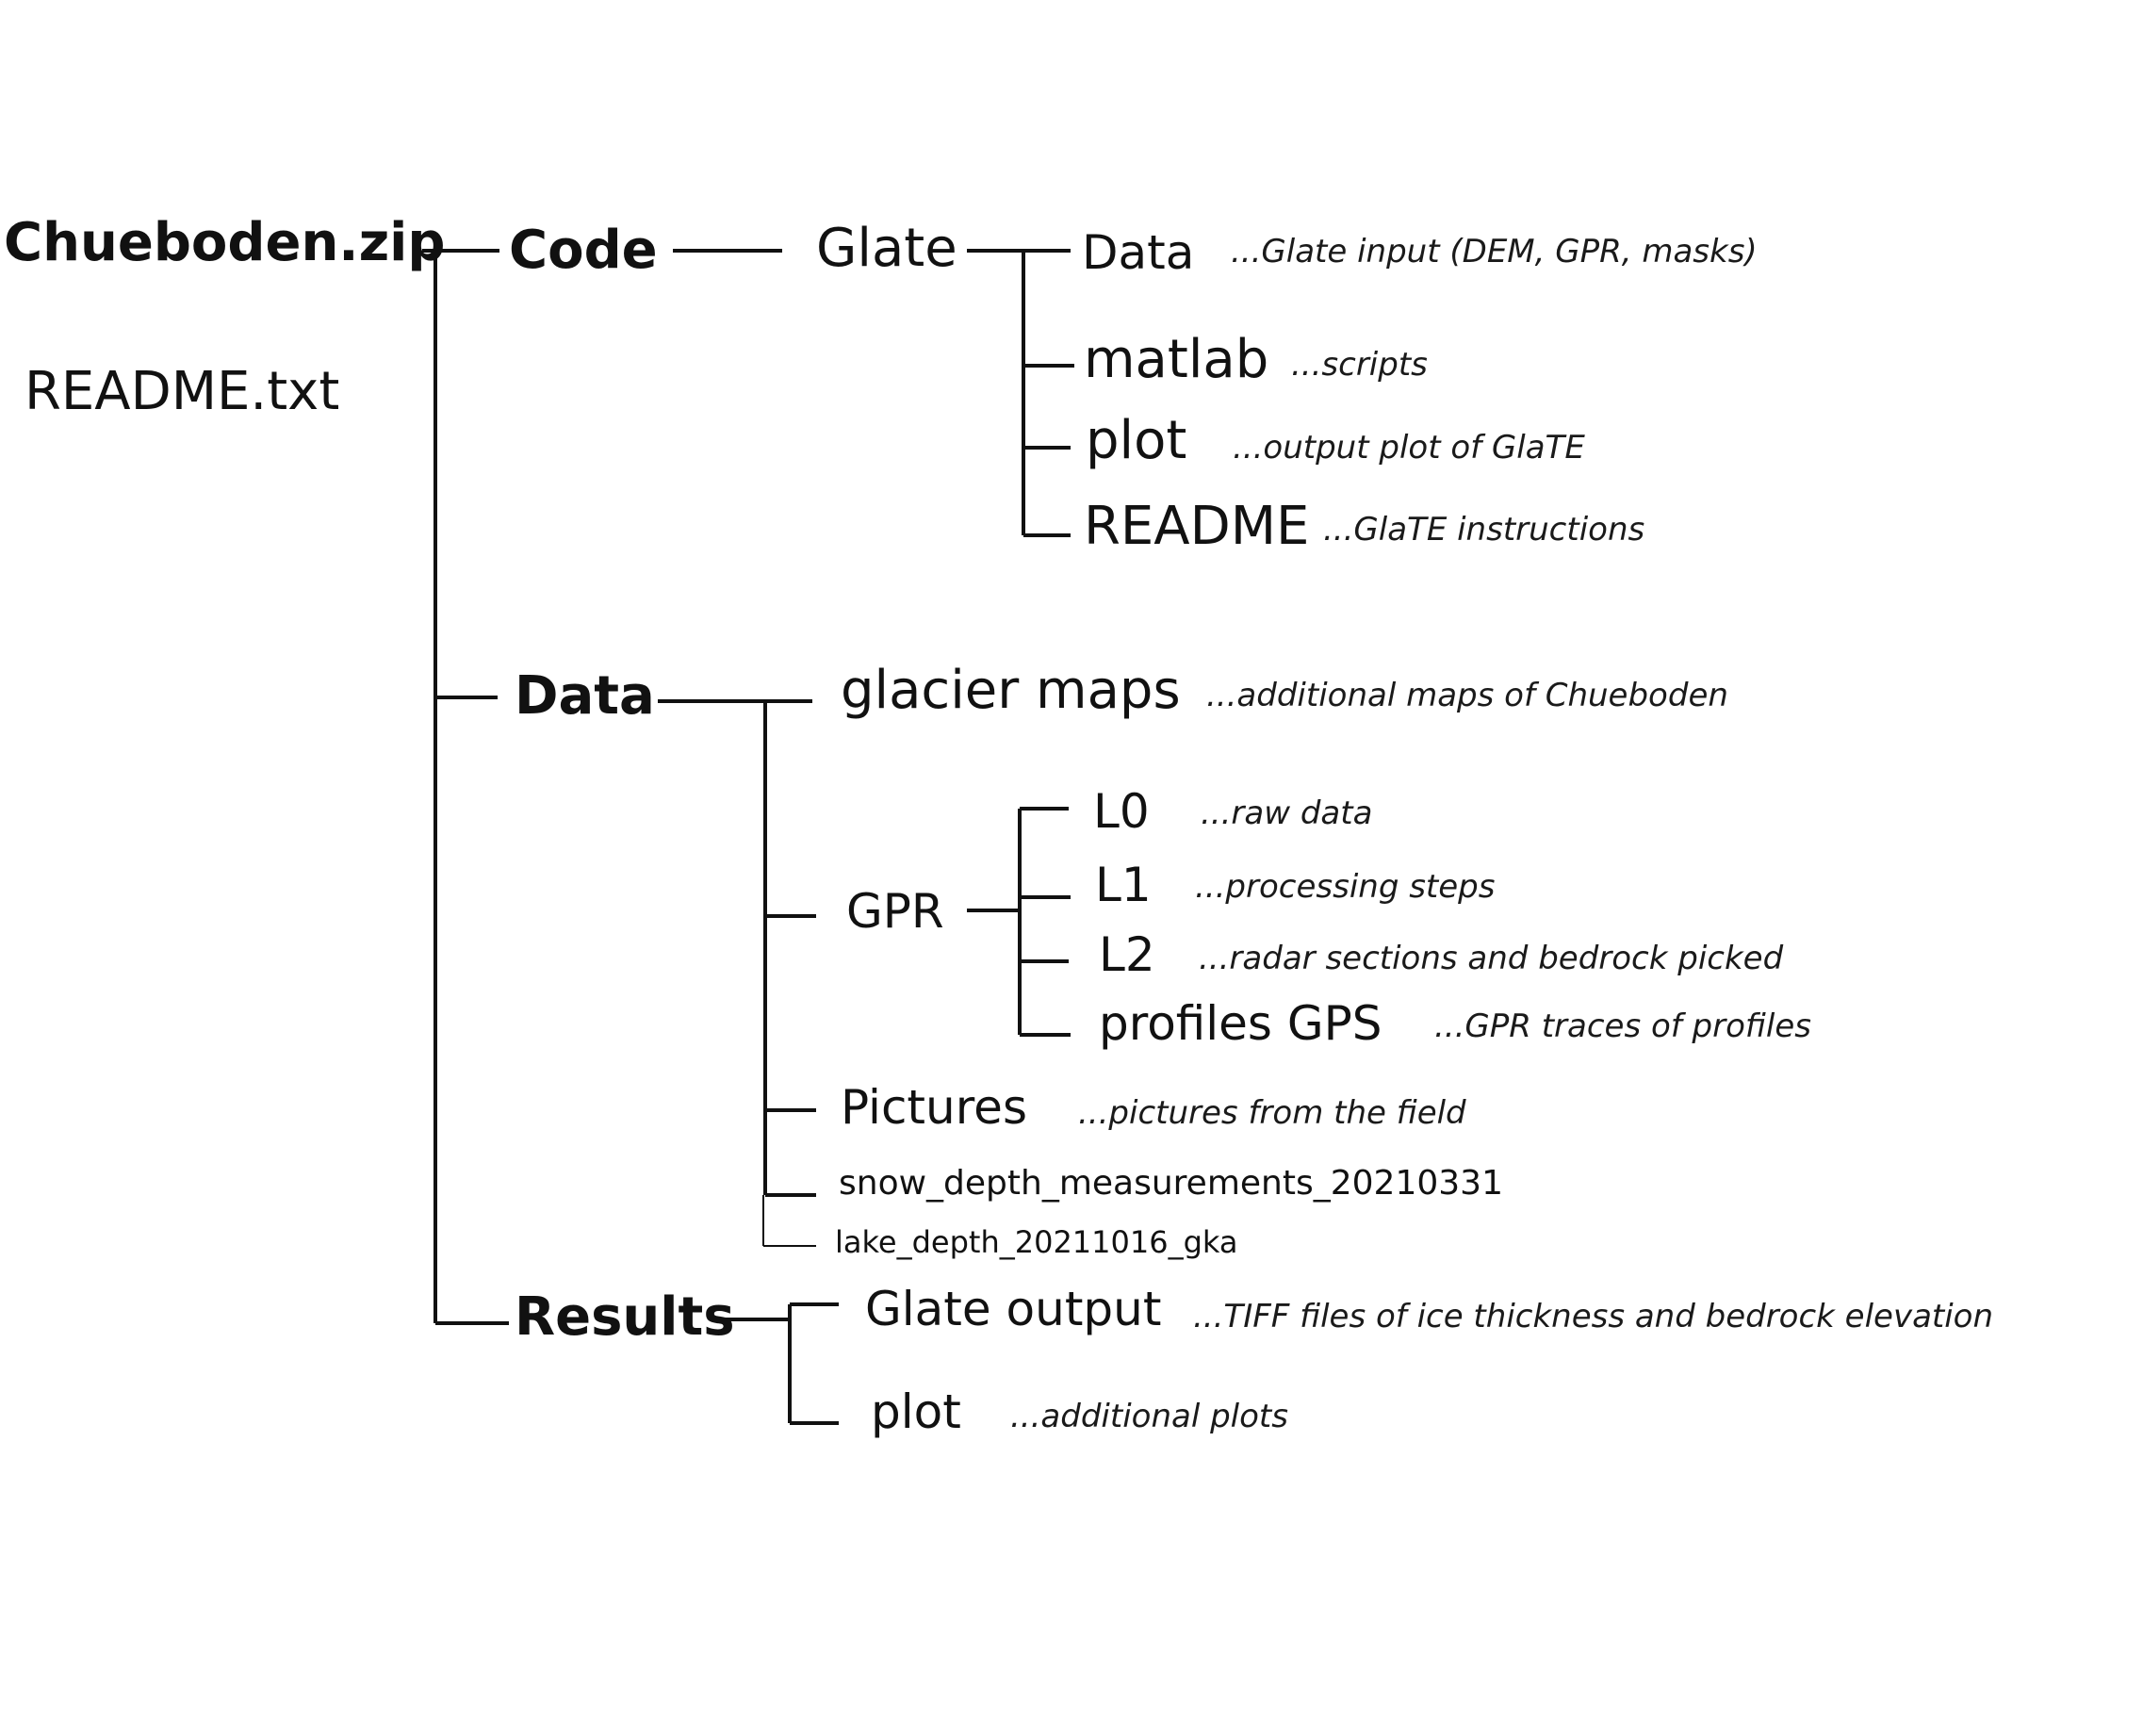 This screenshot has height=1736, width=2143. What do you see at coordinates (1036, 1242) in the screenshot?
I see `lake-depth-node: lake_depth_20211016_gka` at bounding box center [1036, 1242].